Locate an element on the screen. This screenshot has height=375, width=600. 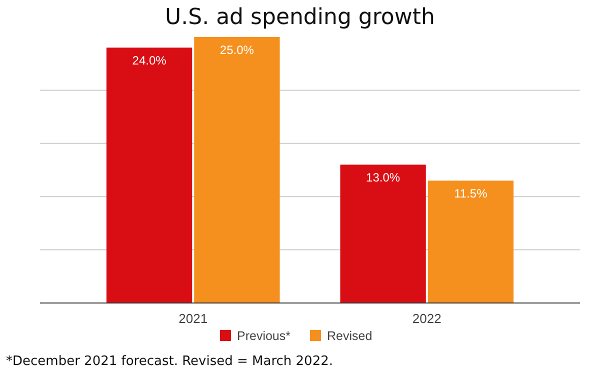
x-tick-label: 2022 is located at coordinates (427, 318).